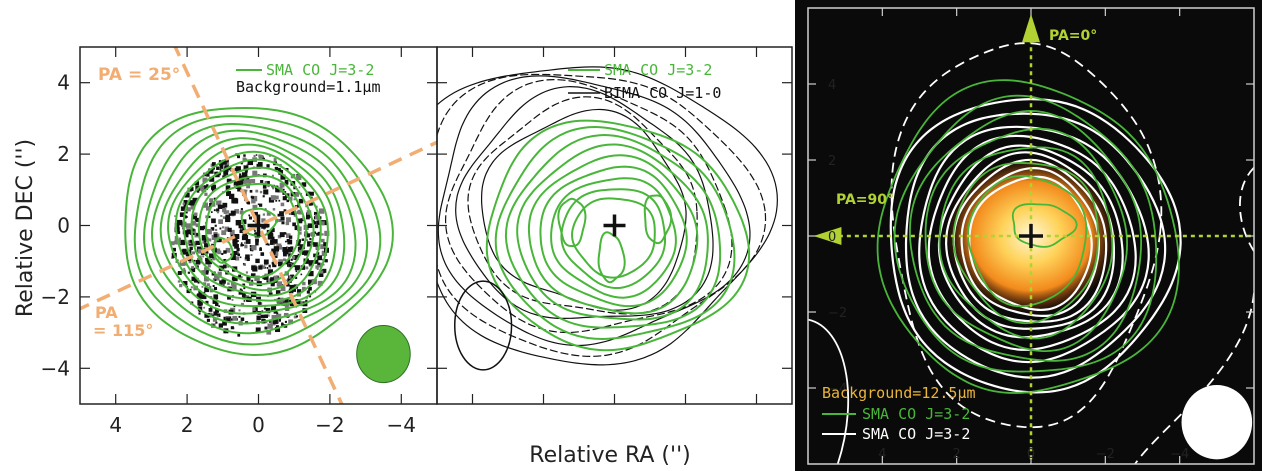 This screenshot has height=471, width=1262. Describe the element at coordinates (1179, 454) in the screenshot. I see `right-xtick-label: −4` at that location.